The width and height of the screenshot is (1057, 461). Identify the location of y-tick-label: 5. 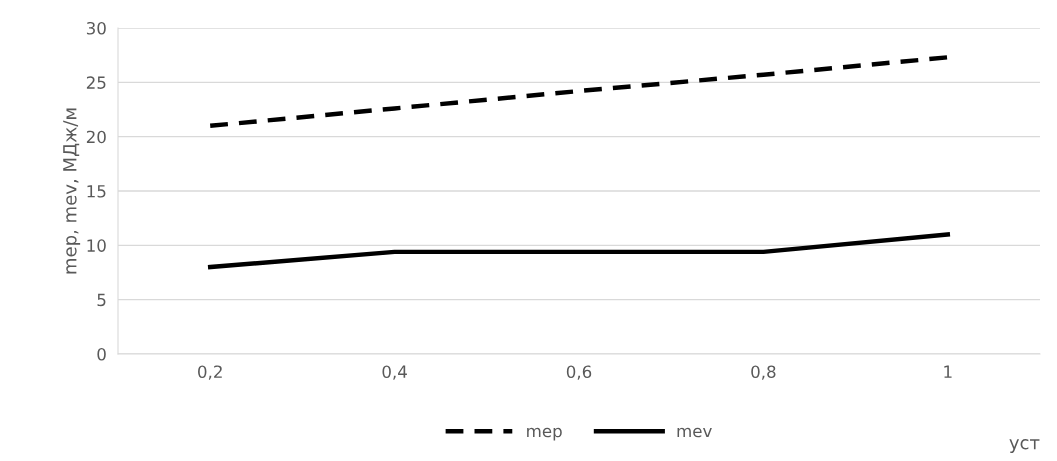
(101, 300).